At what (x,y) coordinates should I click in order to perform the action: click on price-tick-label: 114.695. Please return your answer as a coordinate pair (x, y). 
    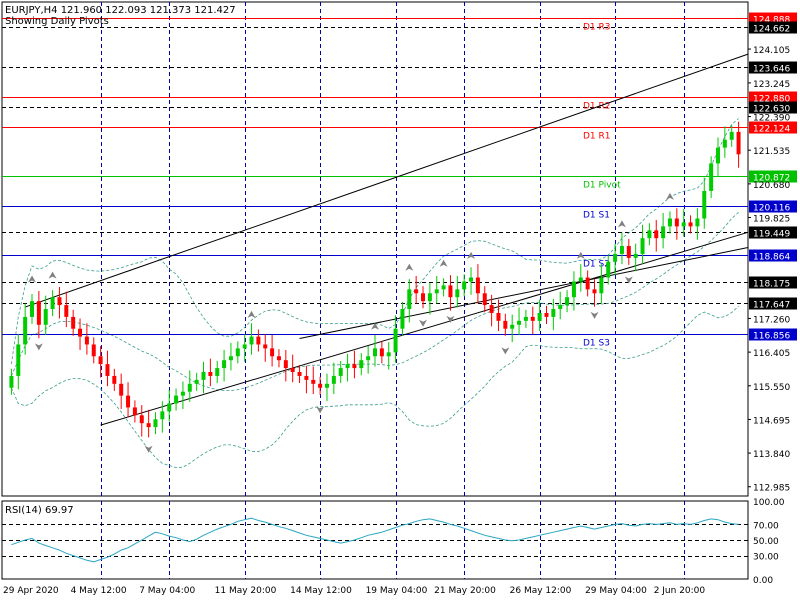
    Looking at the image, I should click on (771, 421).